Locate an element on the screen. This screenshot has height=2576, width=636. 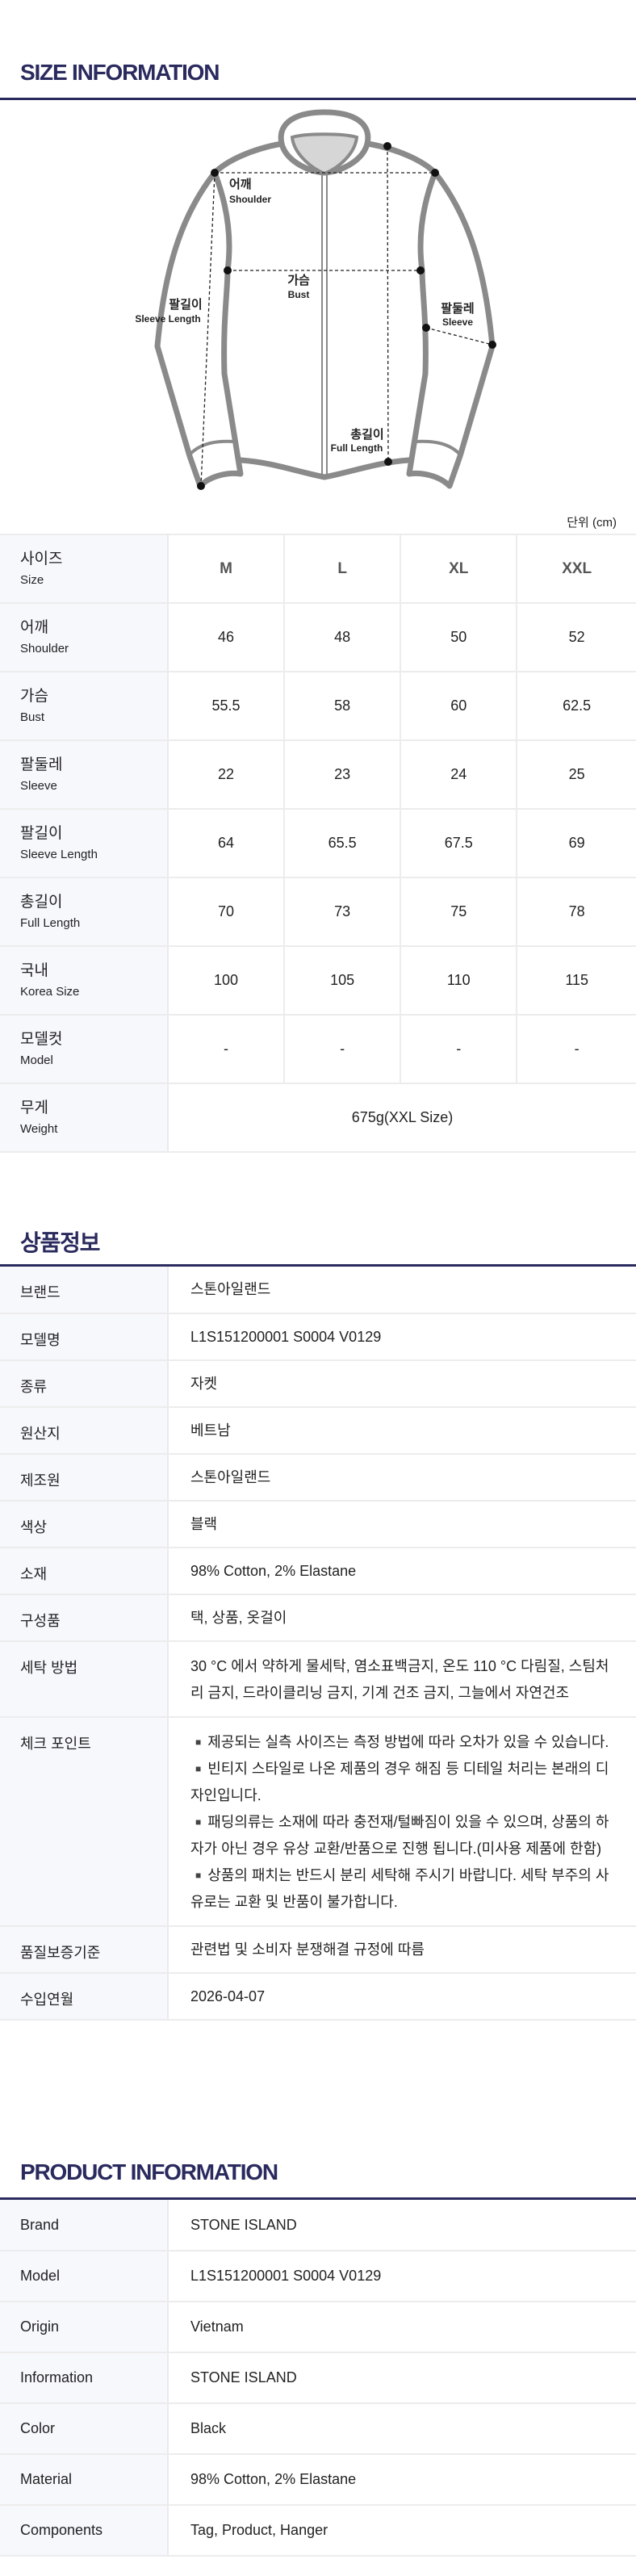
row-value: Black is located at coordinates (402, 2429).